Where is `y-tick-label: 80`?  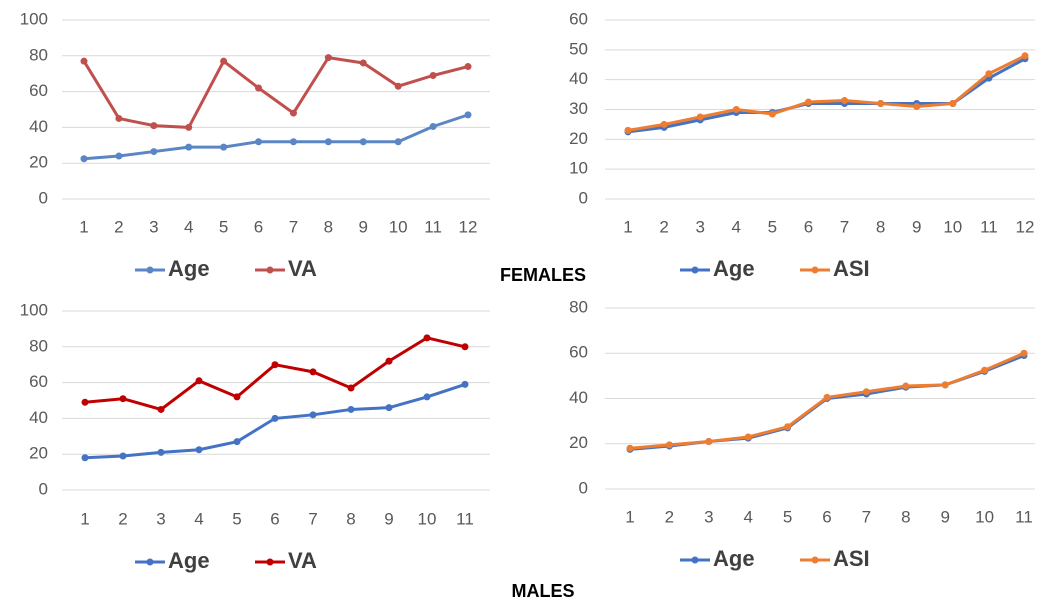 y-tick-label: 80 is located at coordinates (38, 54).